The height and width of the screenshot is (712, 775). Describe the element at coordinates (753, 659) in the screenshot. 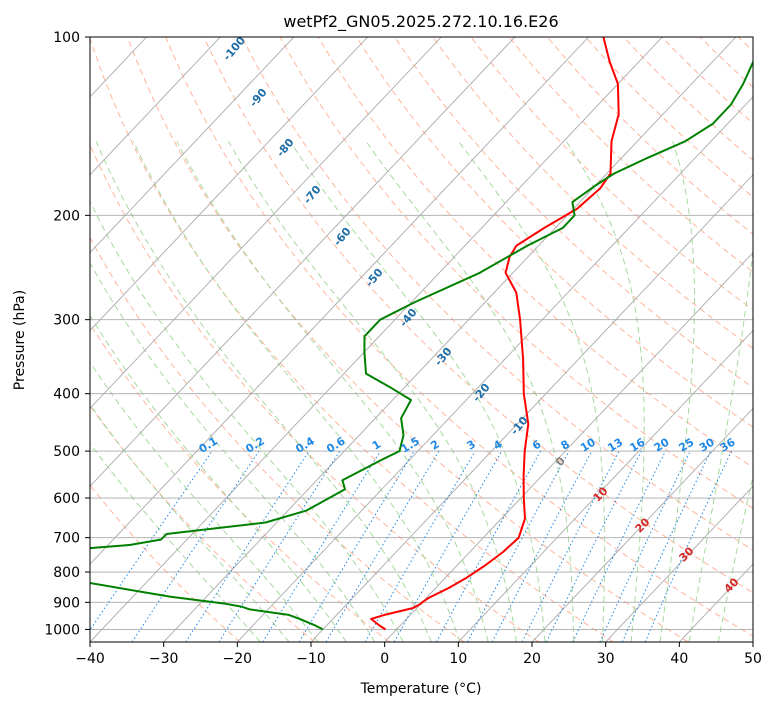

I see `x-tick-label: 50` at that location.